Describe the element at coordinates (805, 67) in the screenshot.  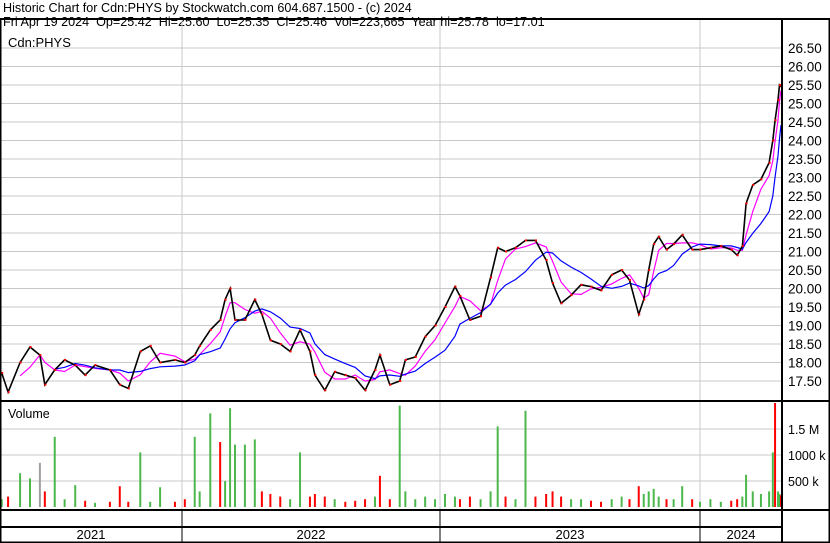
I see `price-tick-label: 26.00` at that location.